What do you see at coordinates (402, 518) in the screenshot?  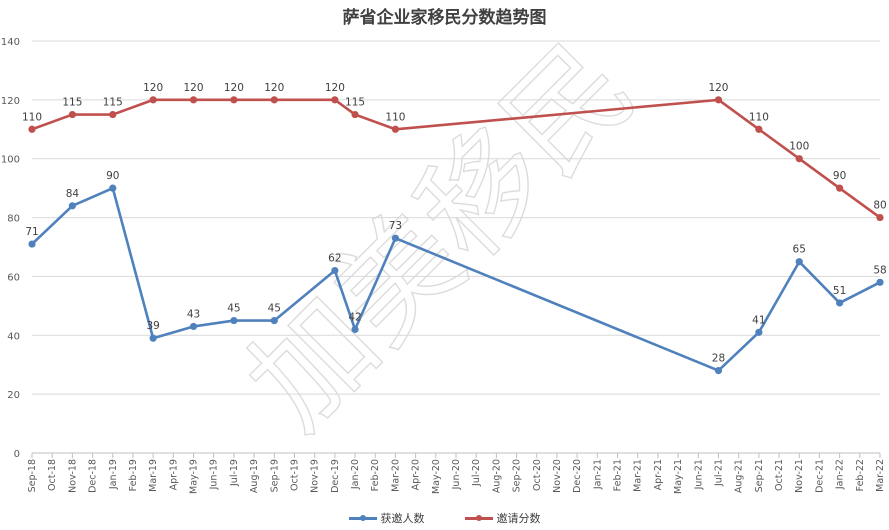 I see `legend-label-invited: 获邀人数` at bounding box center [402, 518].